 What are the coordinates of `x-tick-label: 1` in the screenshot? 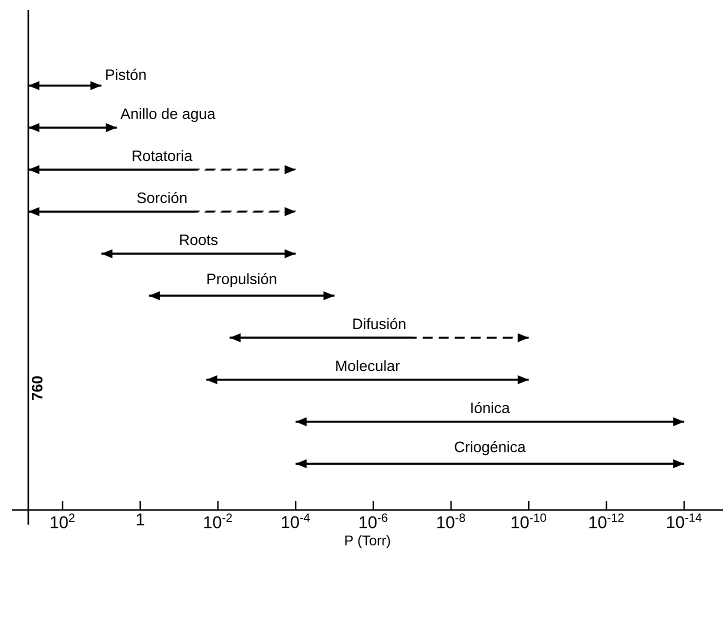 It's located at (140, 520).